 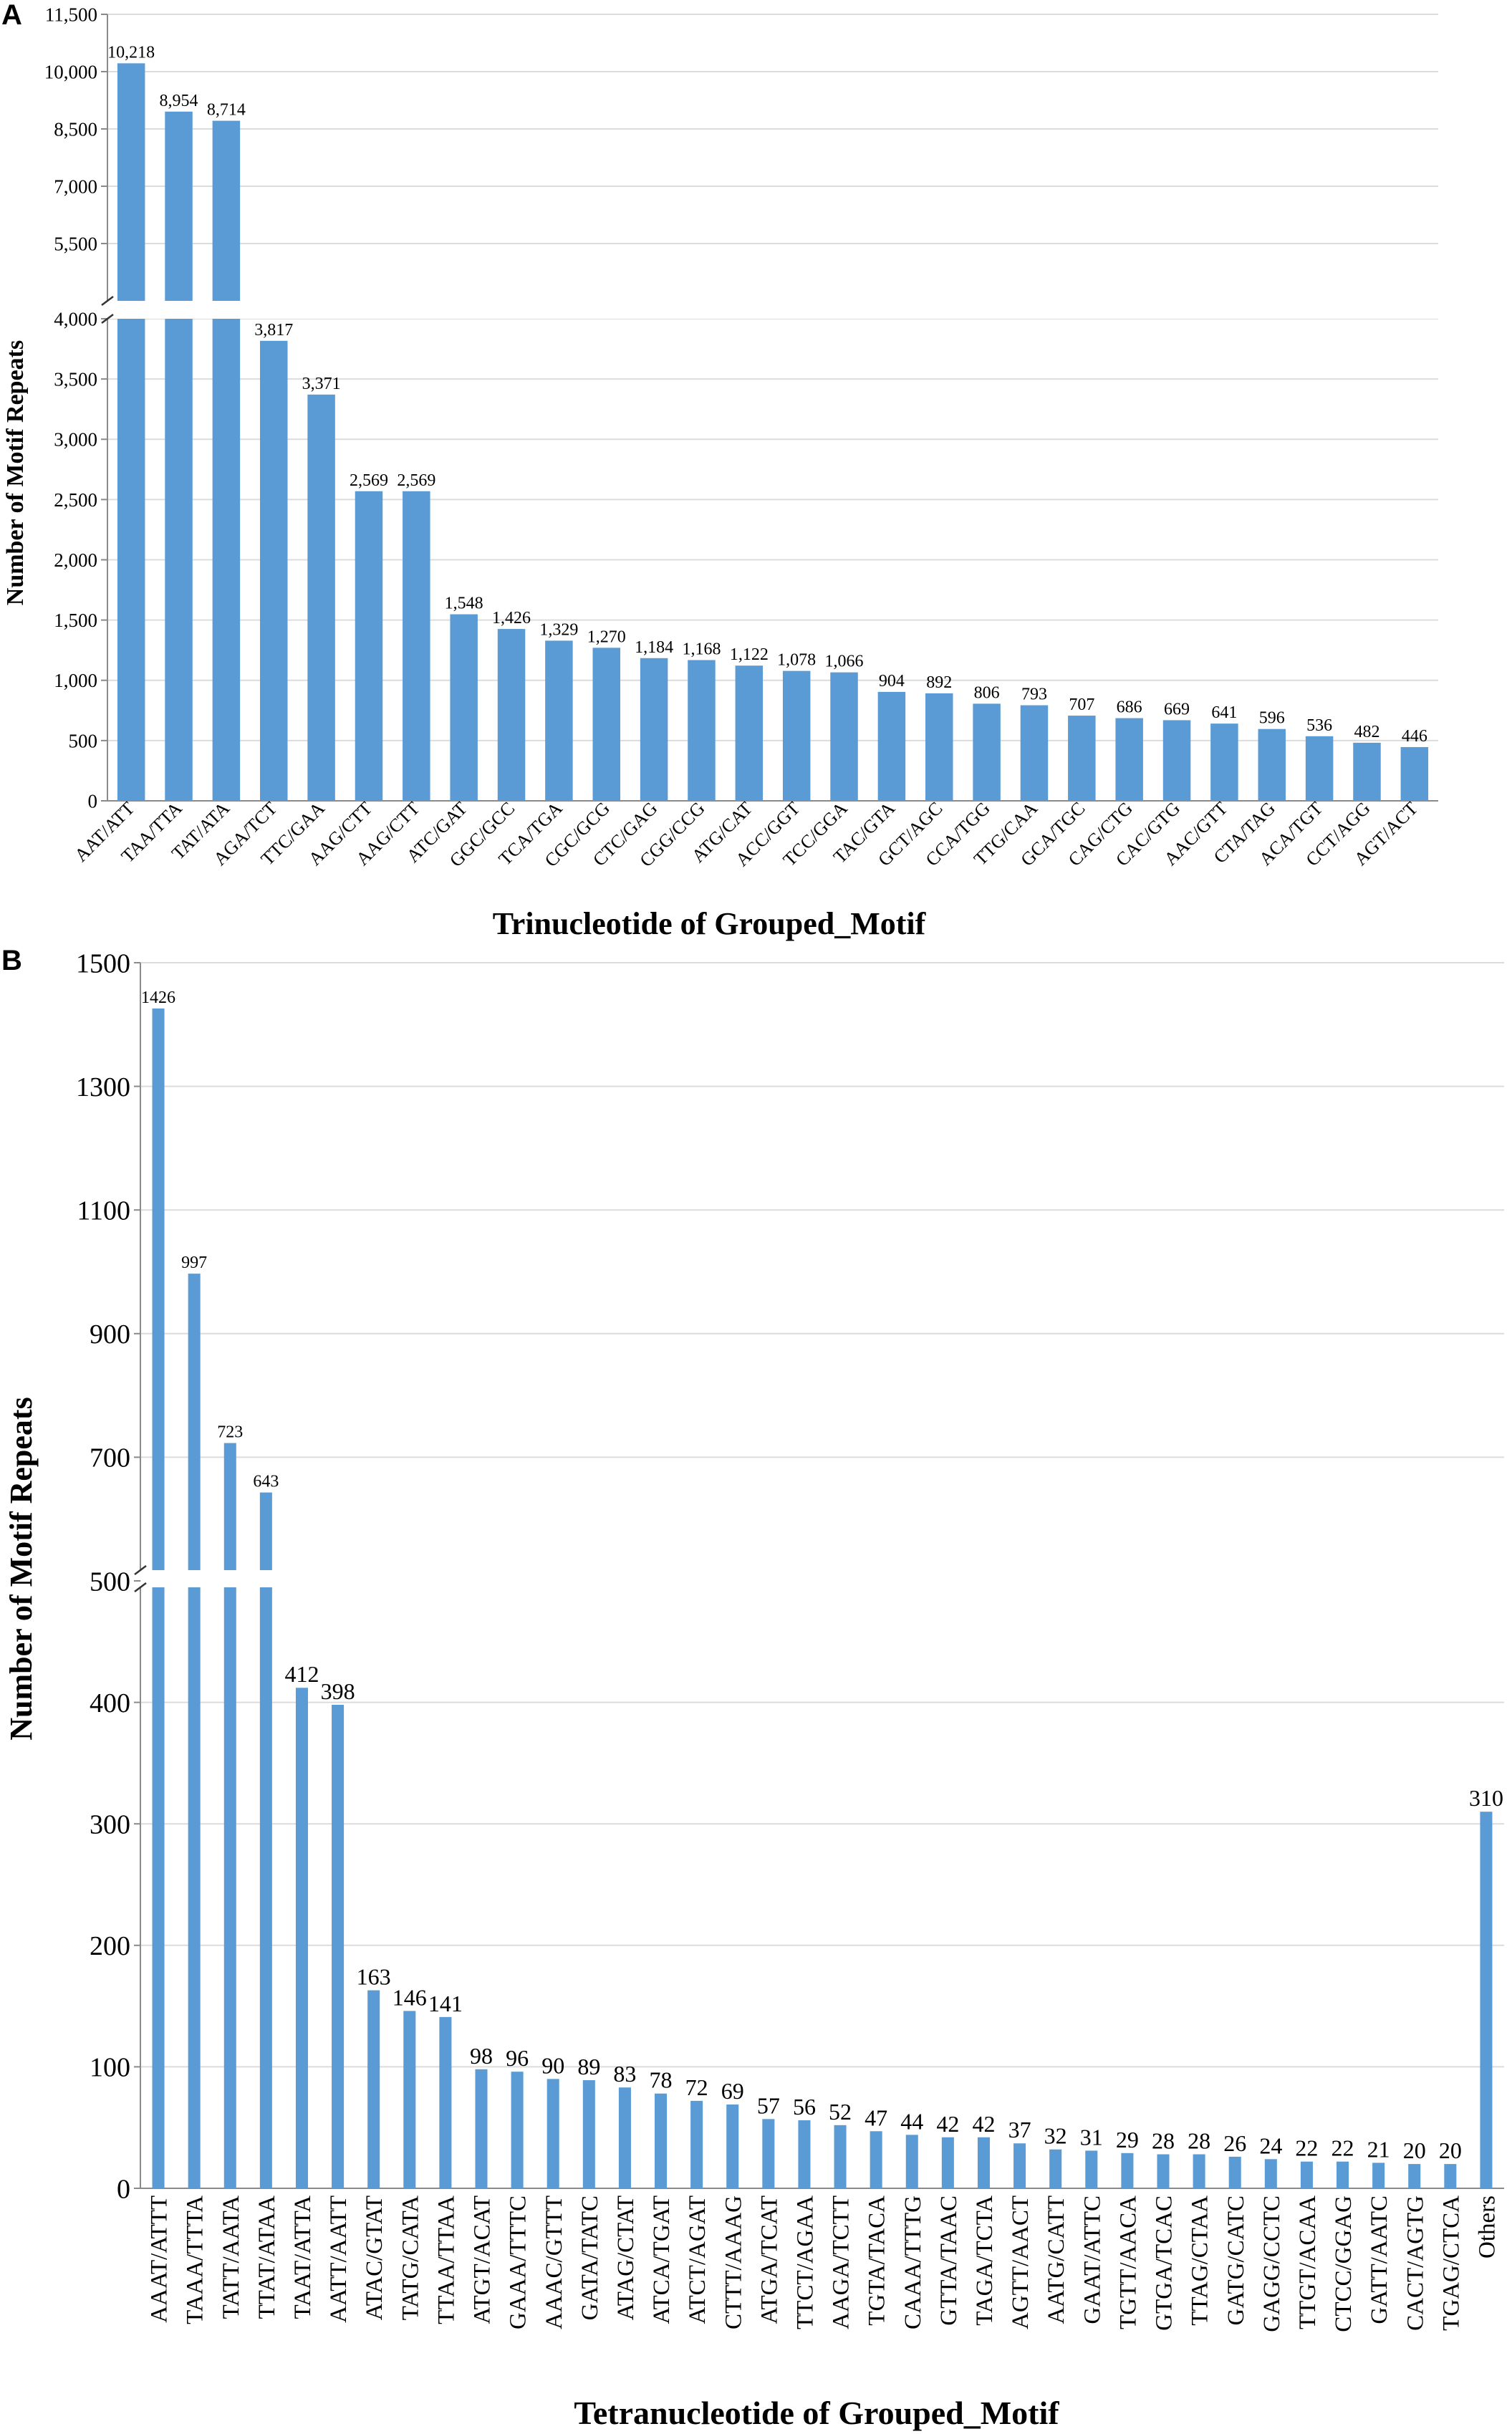 What do you see at coordinates (103, 963) in the screenshot?
I see `y-tick-label: 1500` at bounding box center [103, 963].